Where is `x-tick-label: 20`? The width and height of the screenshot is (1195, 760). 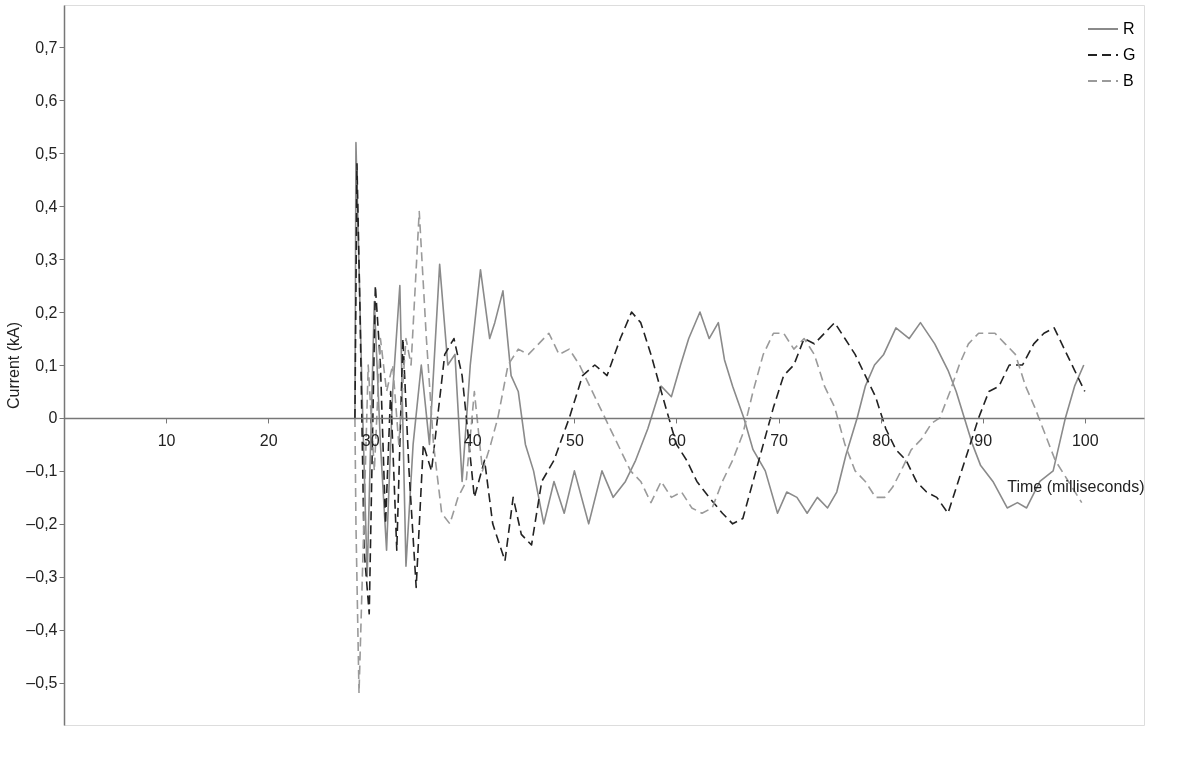
x-tick-label: 20 is located at coordinates (268, 441).